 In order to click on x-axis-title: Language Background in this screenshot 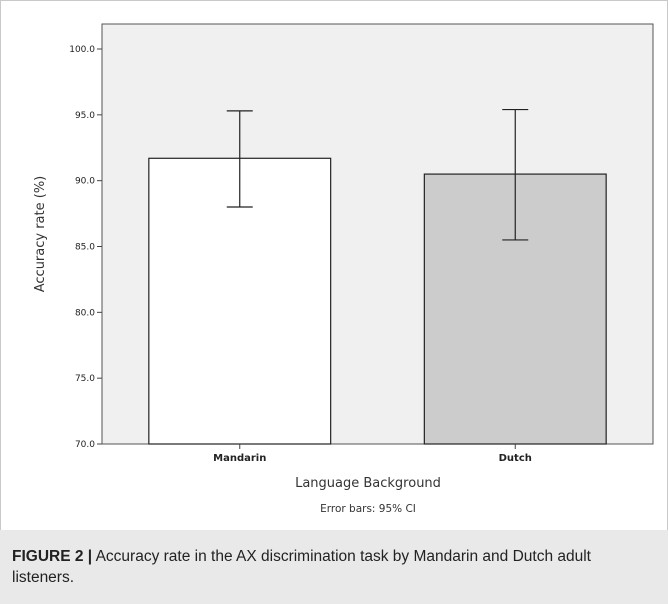, I will do `click(368, 483)`.